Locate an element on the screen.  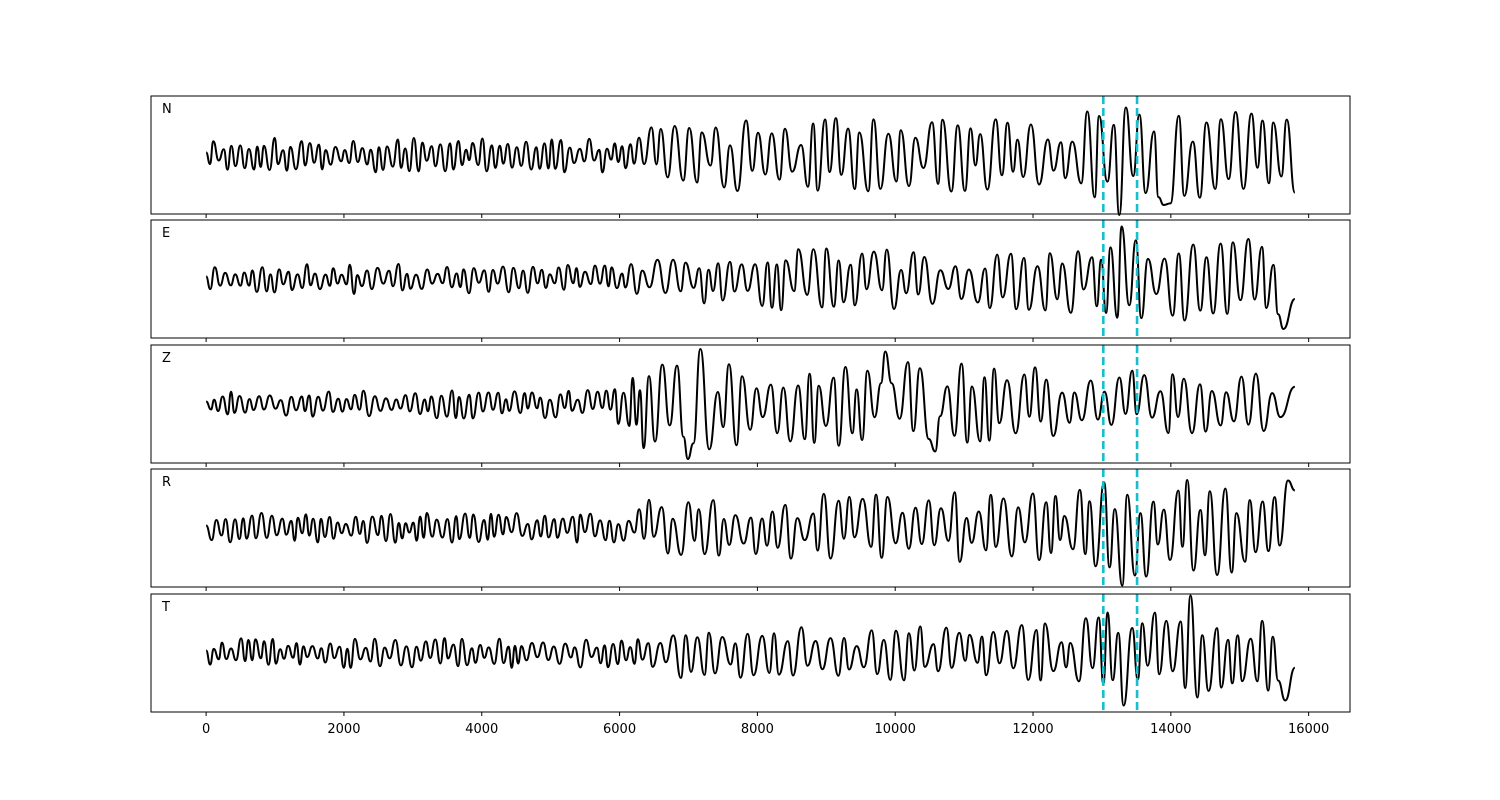
x-tick-label: 14000 is located at coordinates (1170, 729).